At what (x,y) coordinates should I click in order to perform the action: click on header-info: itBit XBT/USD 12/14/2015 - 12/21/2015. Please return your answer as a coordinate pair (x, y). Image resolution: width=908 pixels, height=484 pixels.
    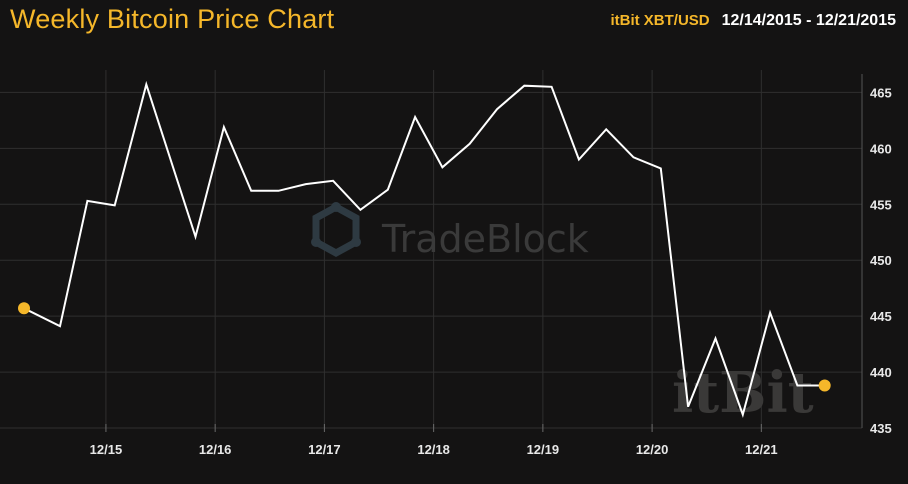
    Looking at the image, I should click on (753, 21).